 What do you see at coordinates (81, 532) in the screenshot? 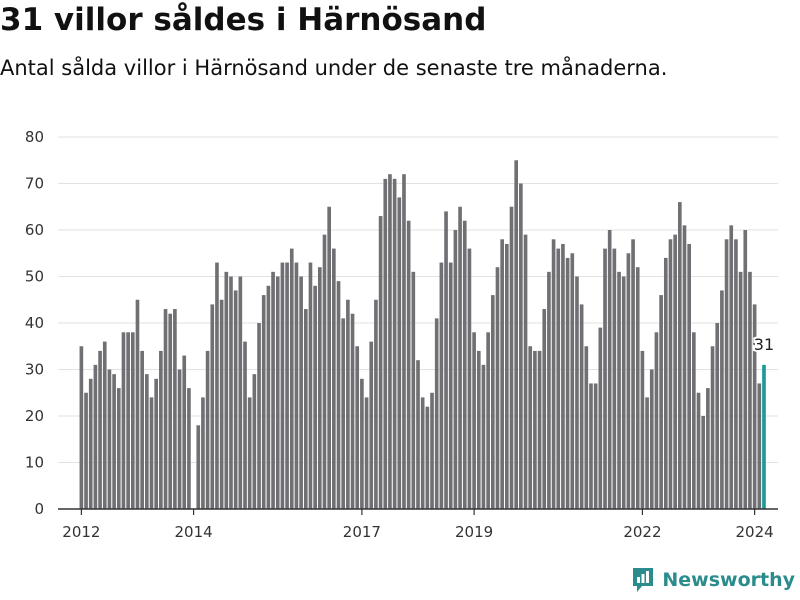
I see `x-tick-label: 2012` at bounding box center [81, 532].